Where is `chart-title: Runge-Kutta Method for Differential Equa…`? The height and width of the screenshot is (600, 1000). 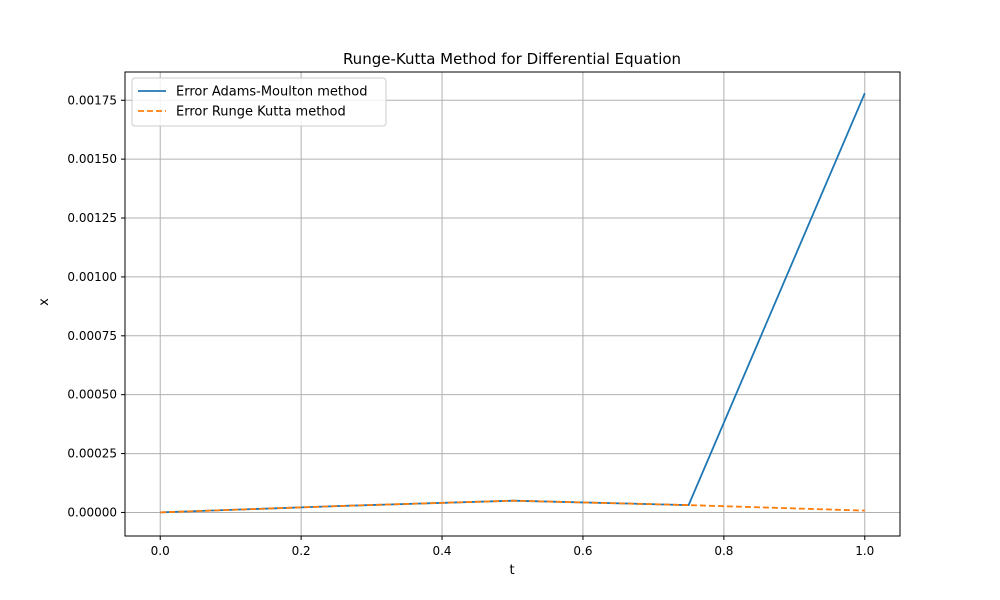 chart-title: Runge-Kutta Method for Differential Equa… is located at coordinates (512, 59).